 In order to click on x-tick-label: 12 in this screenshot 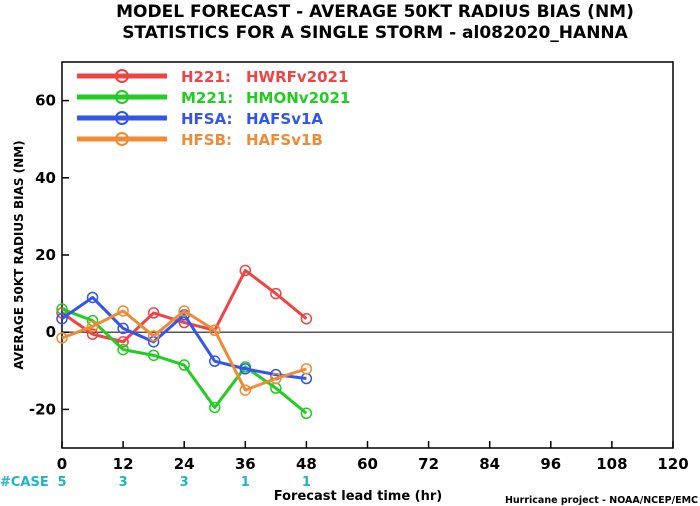, I will do `click(123, 464)`.